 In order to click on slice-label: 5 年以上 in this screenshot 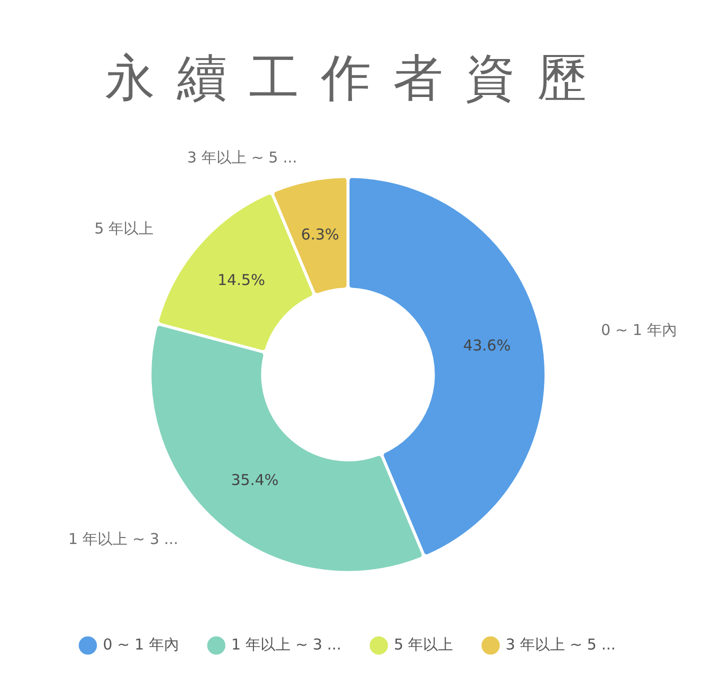, I will do `click(124, 229)`.